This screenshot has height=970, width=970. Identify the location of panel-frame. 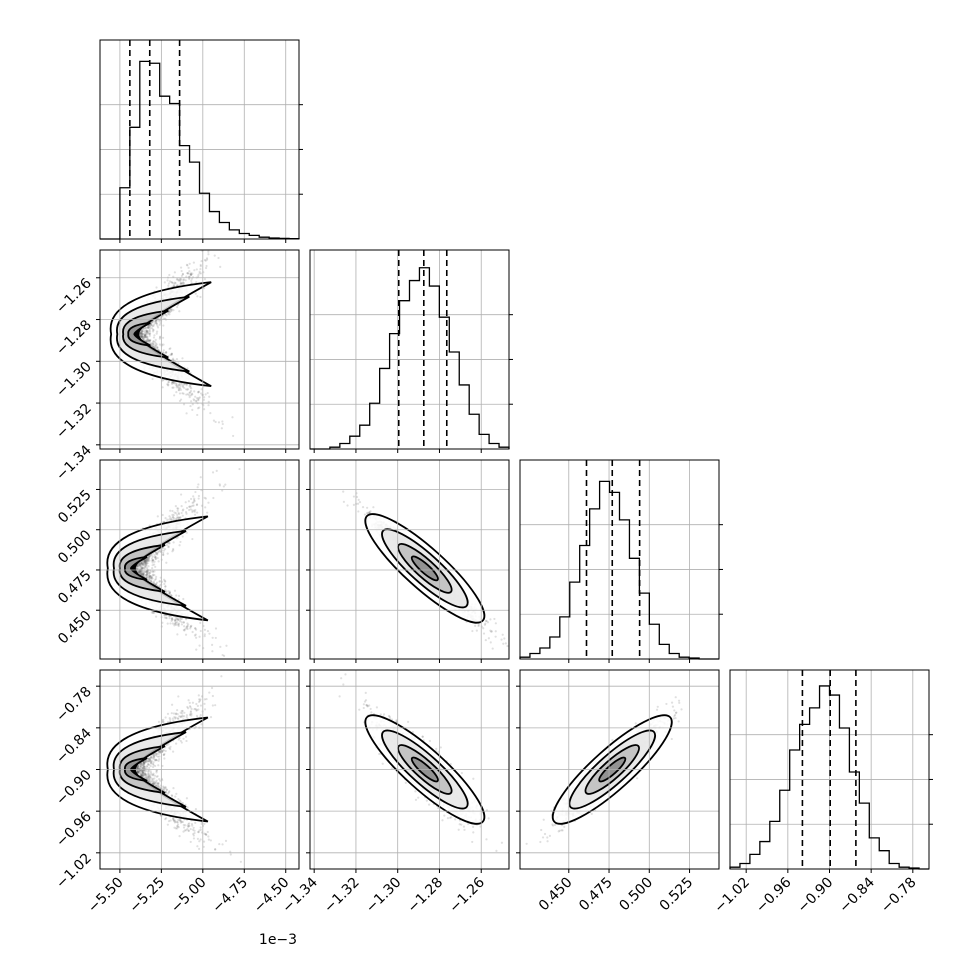
(619, 559).